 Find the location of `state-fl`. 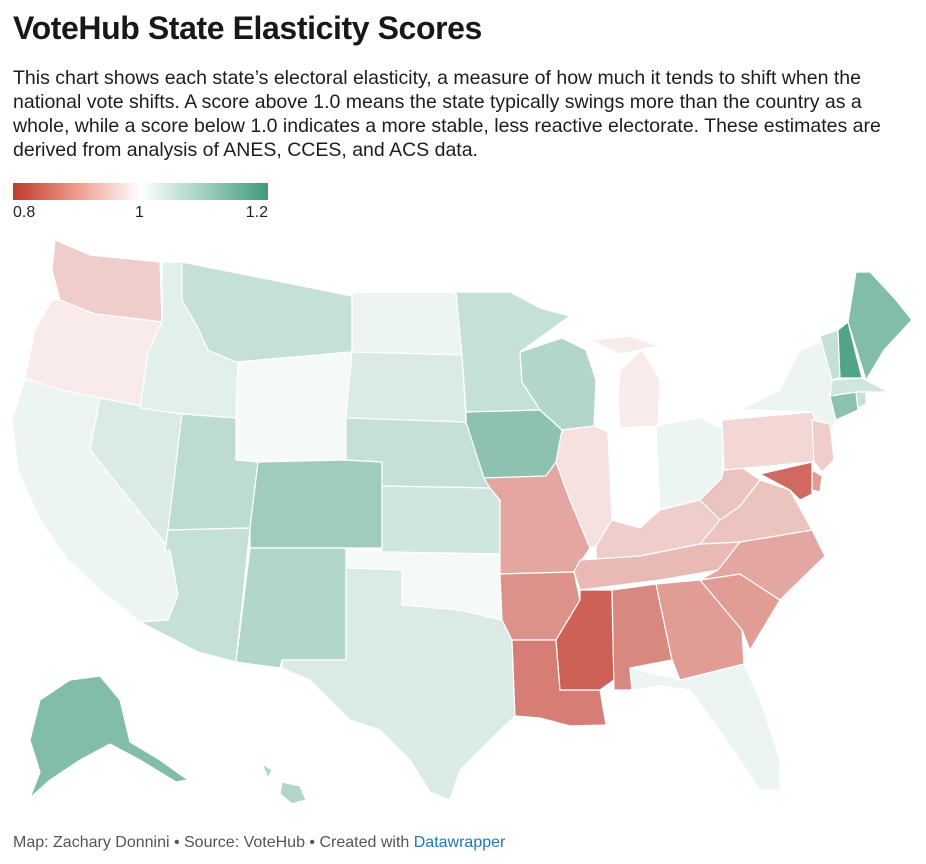

state-fl is located at coordinates (705, 727).